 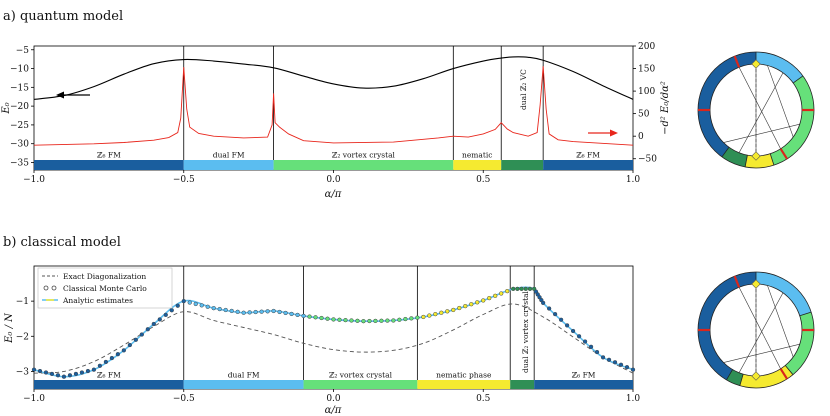 I want to click on exact-diagonalization-series-line, so click(x=333, y=338).